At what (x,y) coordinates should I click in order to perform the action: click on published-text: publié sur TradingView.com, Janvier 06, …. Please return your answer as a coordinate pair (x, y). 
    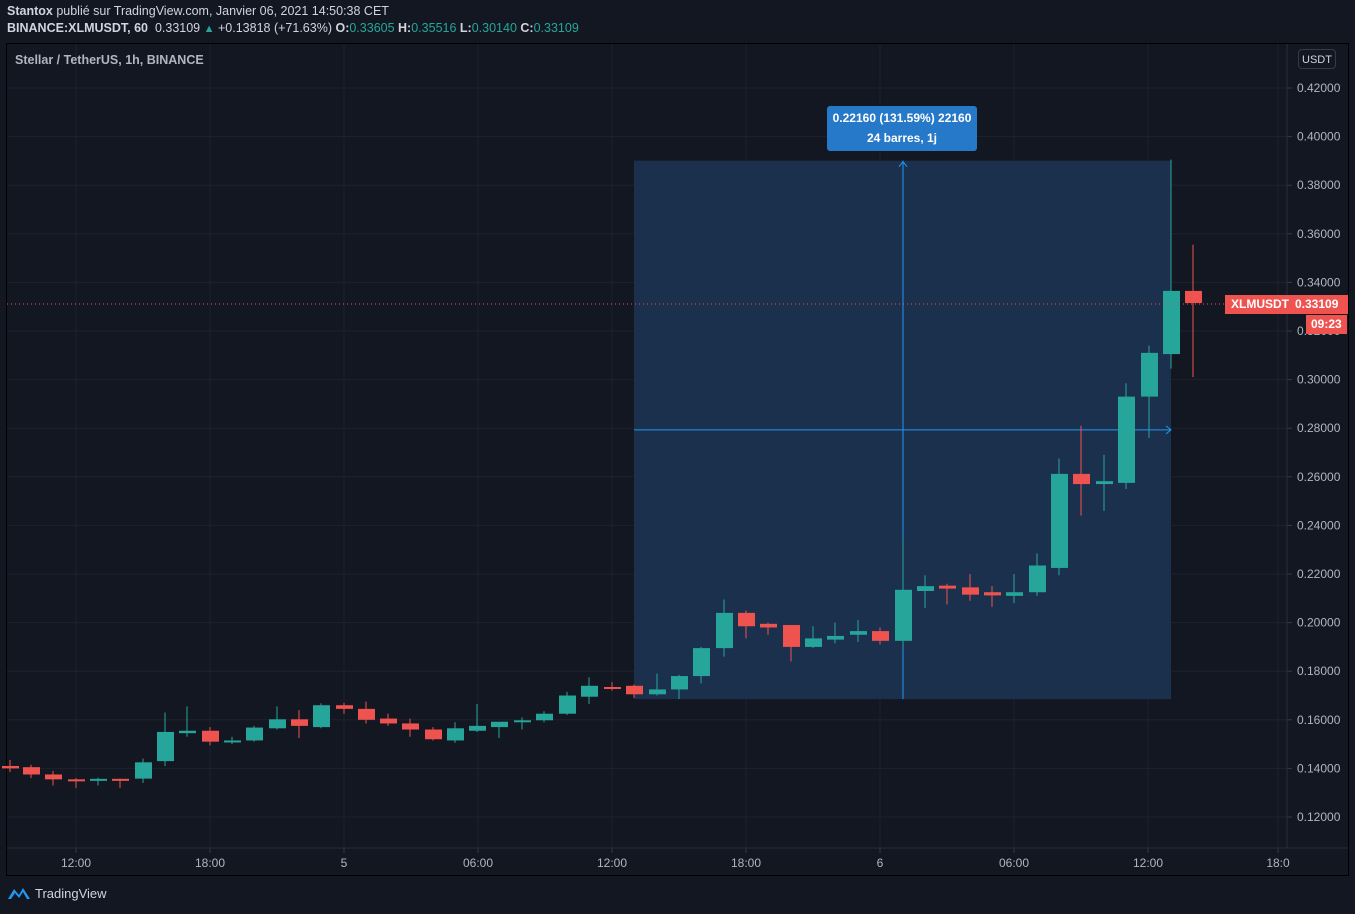
    Looking at the image, I should click on (222, 11).